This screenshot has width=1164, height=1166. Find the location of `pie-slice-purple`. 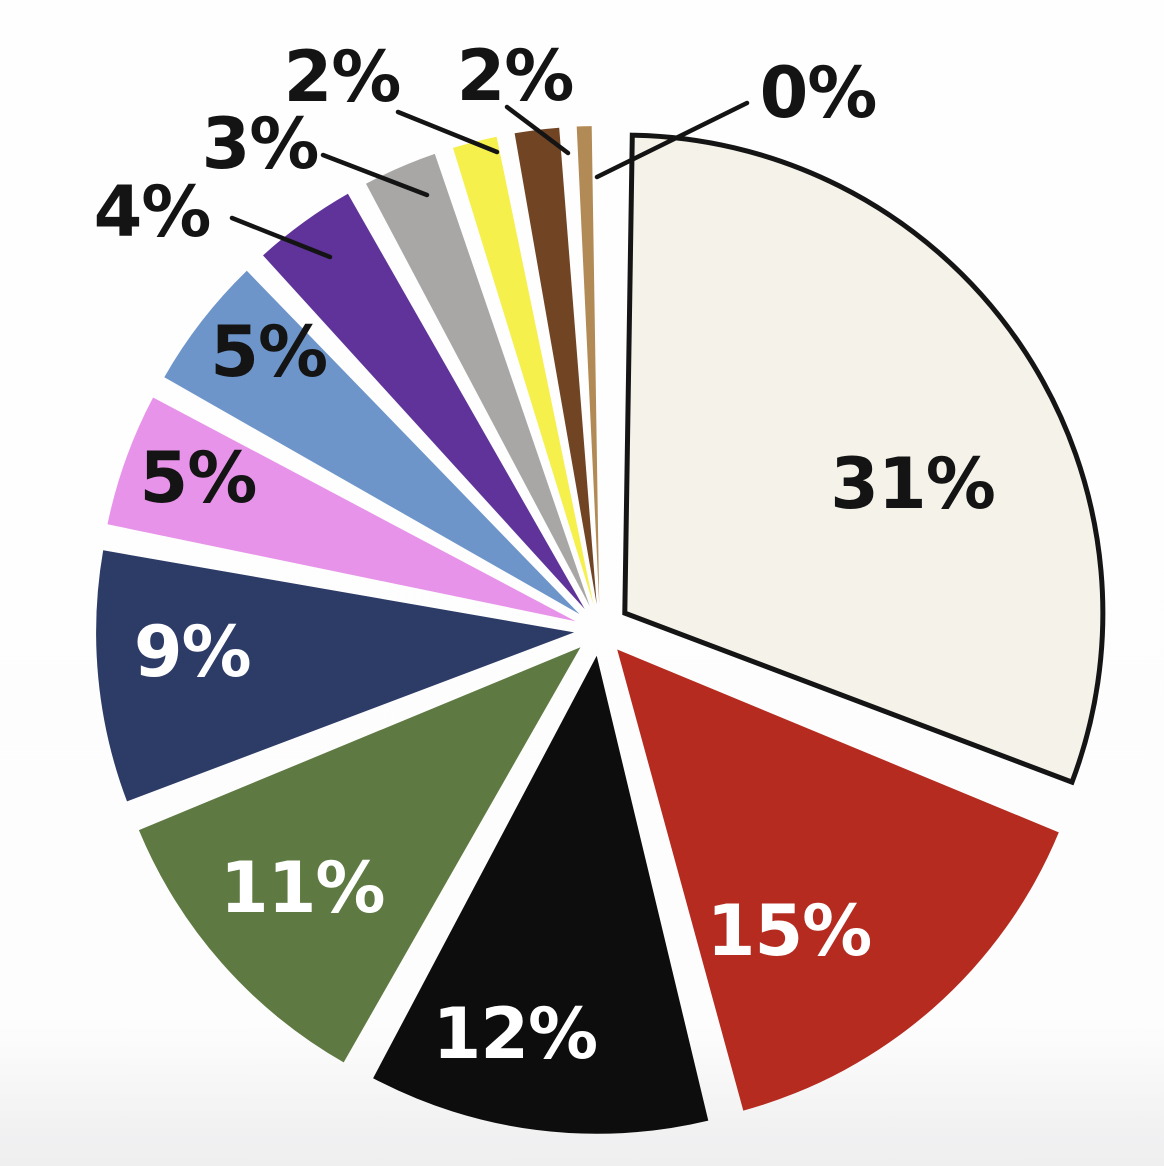

pie-slice-purple is located at coordinates (424, 401).